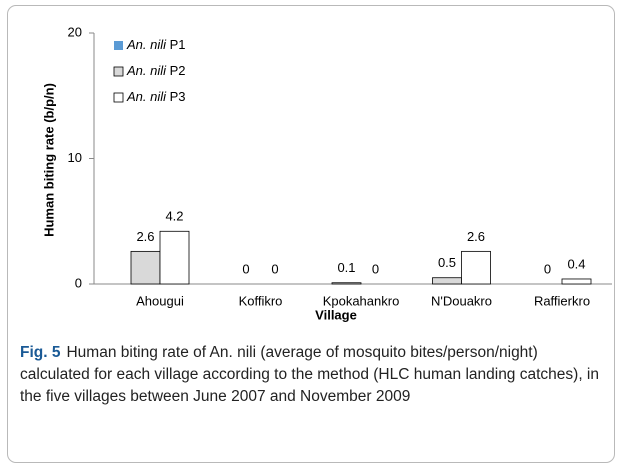 The image size is (624, 469). I want to click on legend-label: An. nili P1, so click(156, 44).